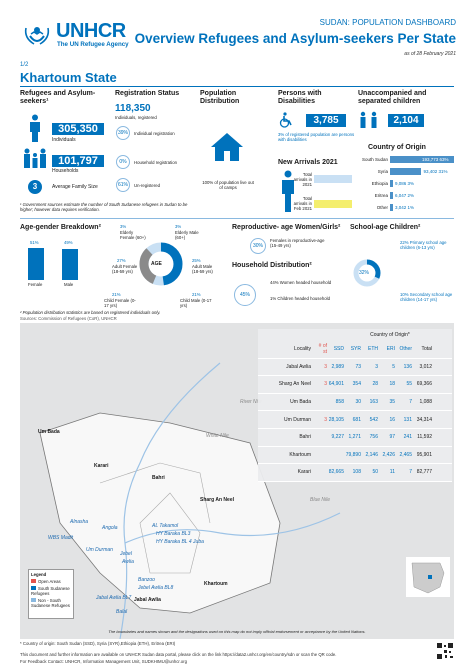  Describe the element at coordinates (110, 528) in the screenshot. I see `map-place: Angola` at that location.